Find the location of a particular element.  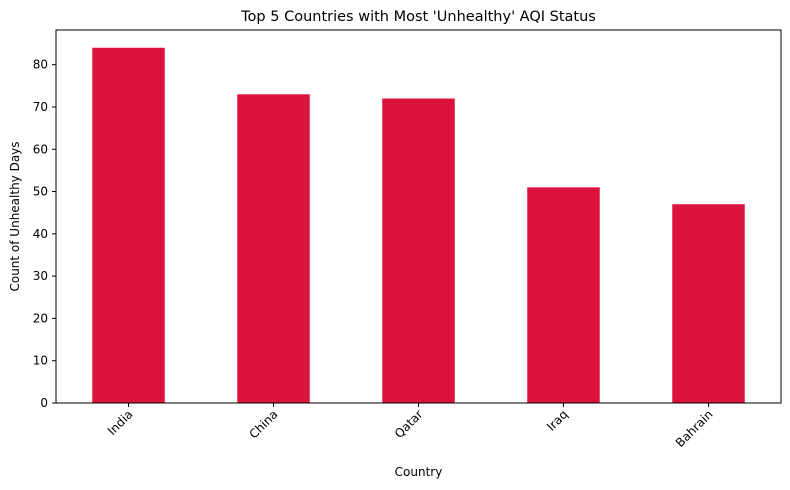

x-axis: India China Qatar Iraq Bahrain is located at coordinates (410, 426).